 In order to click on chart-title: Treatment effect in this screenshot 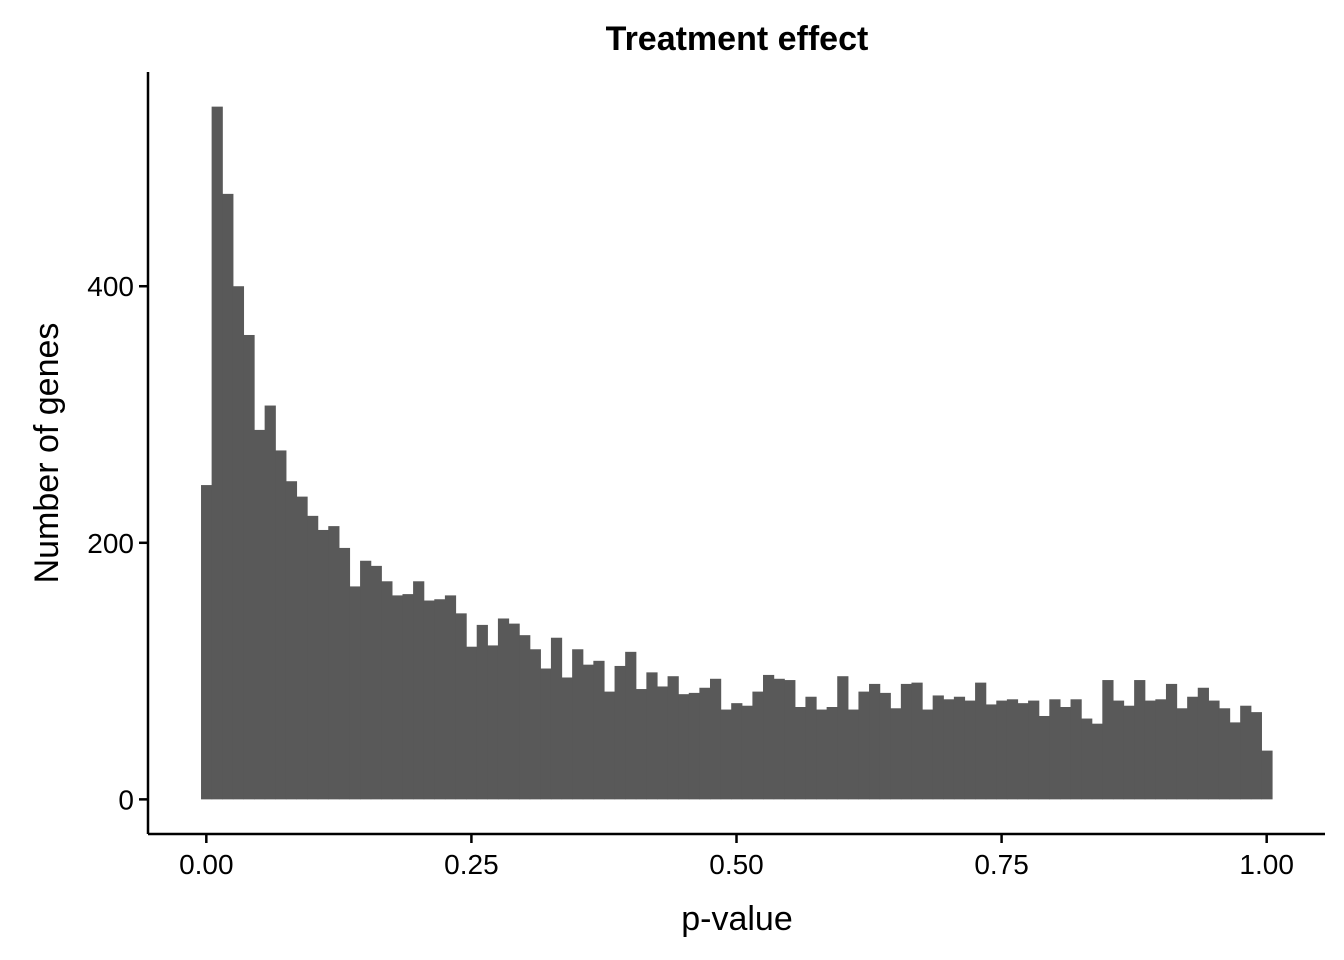, I will do `click(737, 39)`.